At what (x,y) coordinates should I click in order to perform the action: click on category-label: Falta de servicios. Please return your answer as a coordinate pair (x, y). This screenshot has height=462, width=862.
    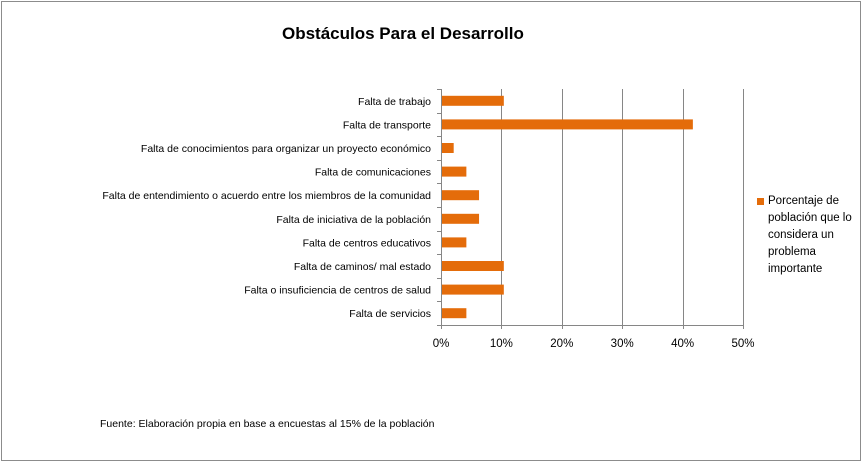
    Looking at the image, I should click on (390, 314).